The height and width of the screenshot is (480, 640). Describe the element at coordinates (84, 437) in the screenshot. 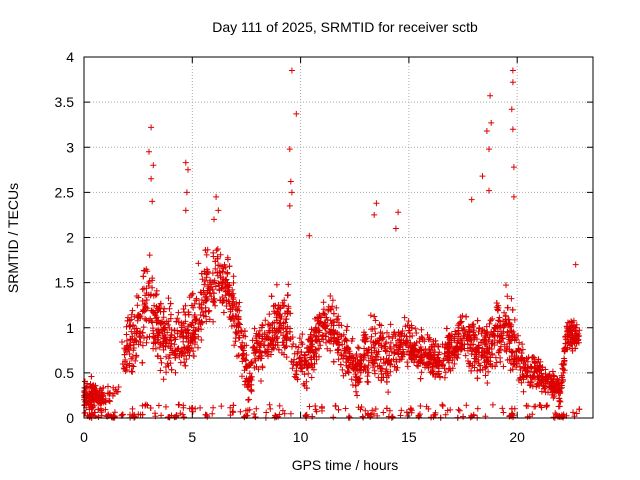

I see `x-tick-label: 0` at that location.